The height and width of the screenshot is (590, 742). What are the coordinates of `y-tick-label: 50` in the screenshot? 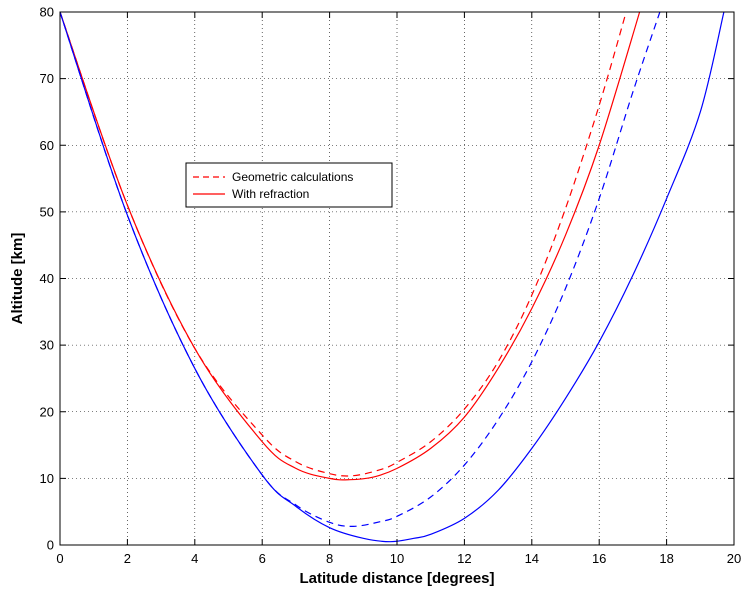 It's located at (47, 211).